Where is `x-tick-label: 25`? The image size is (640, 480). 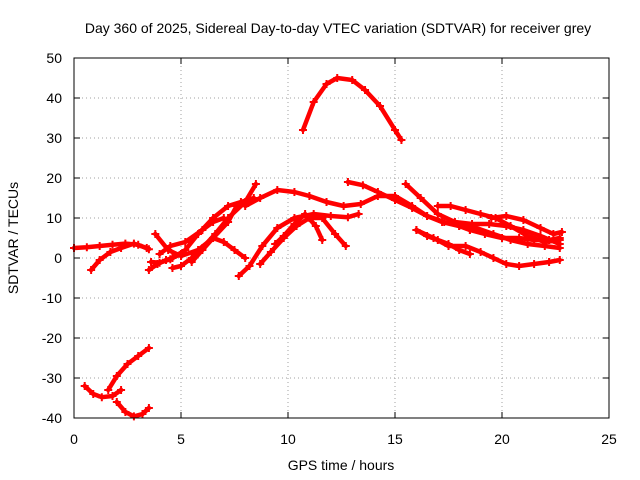 x-tick-label: 25 is located at coordinates (609, 439).